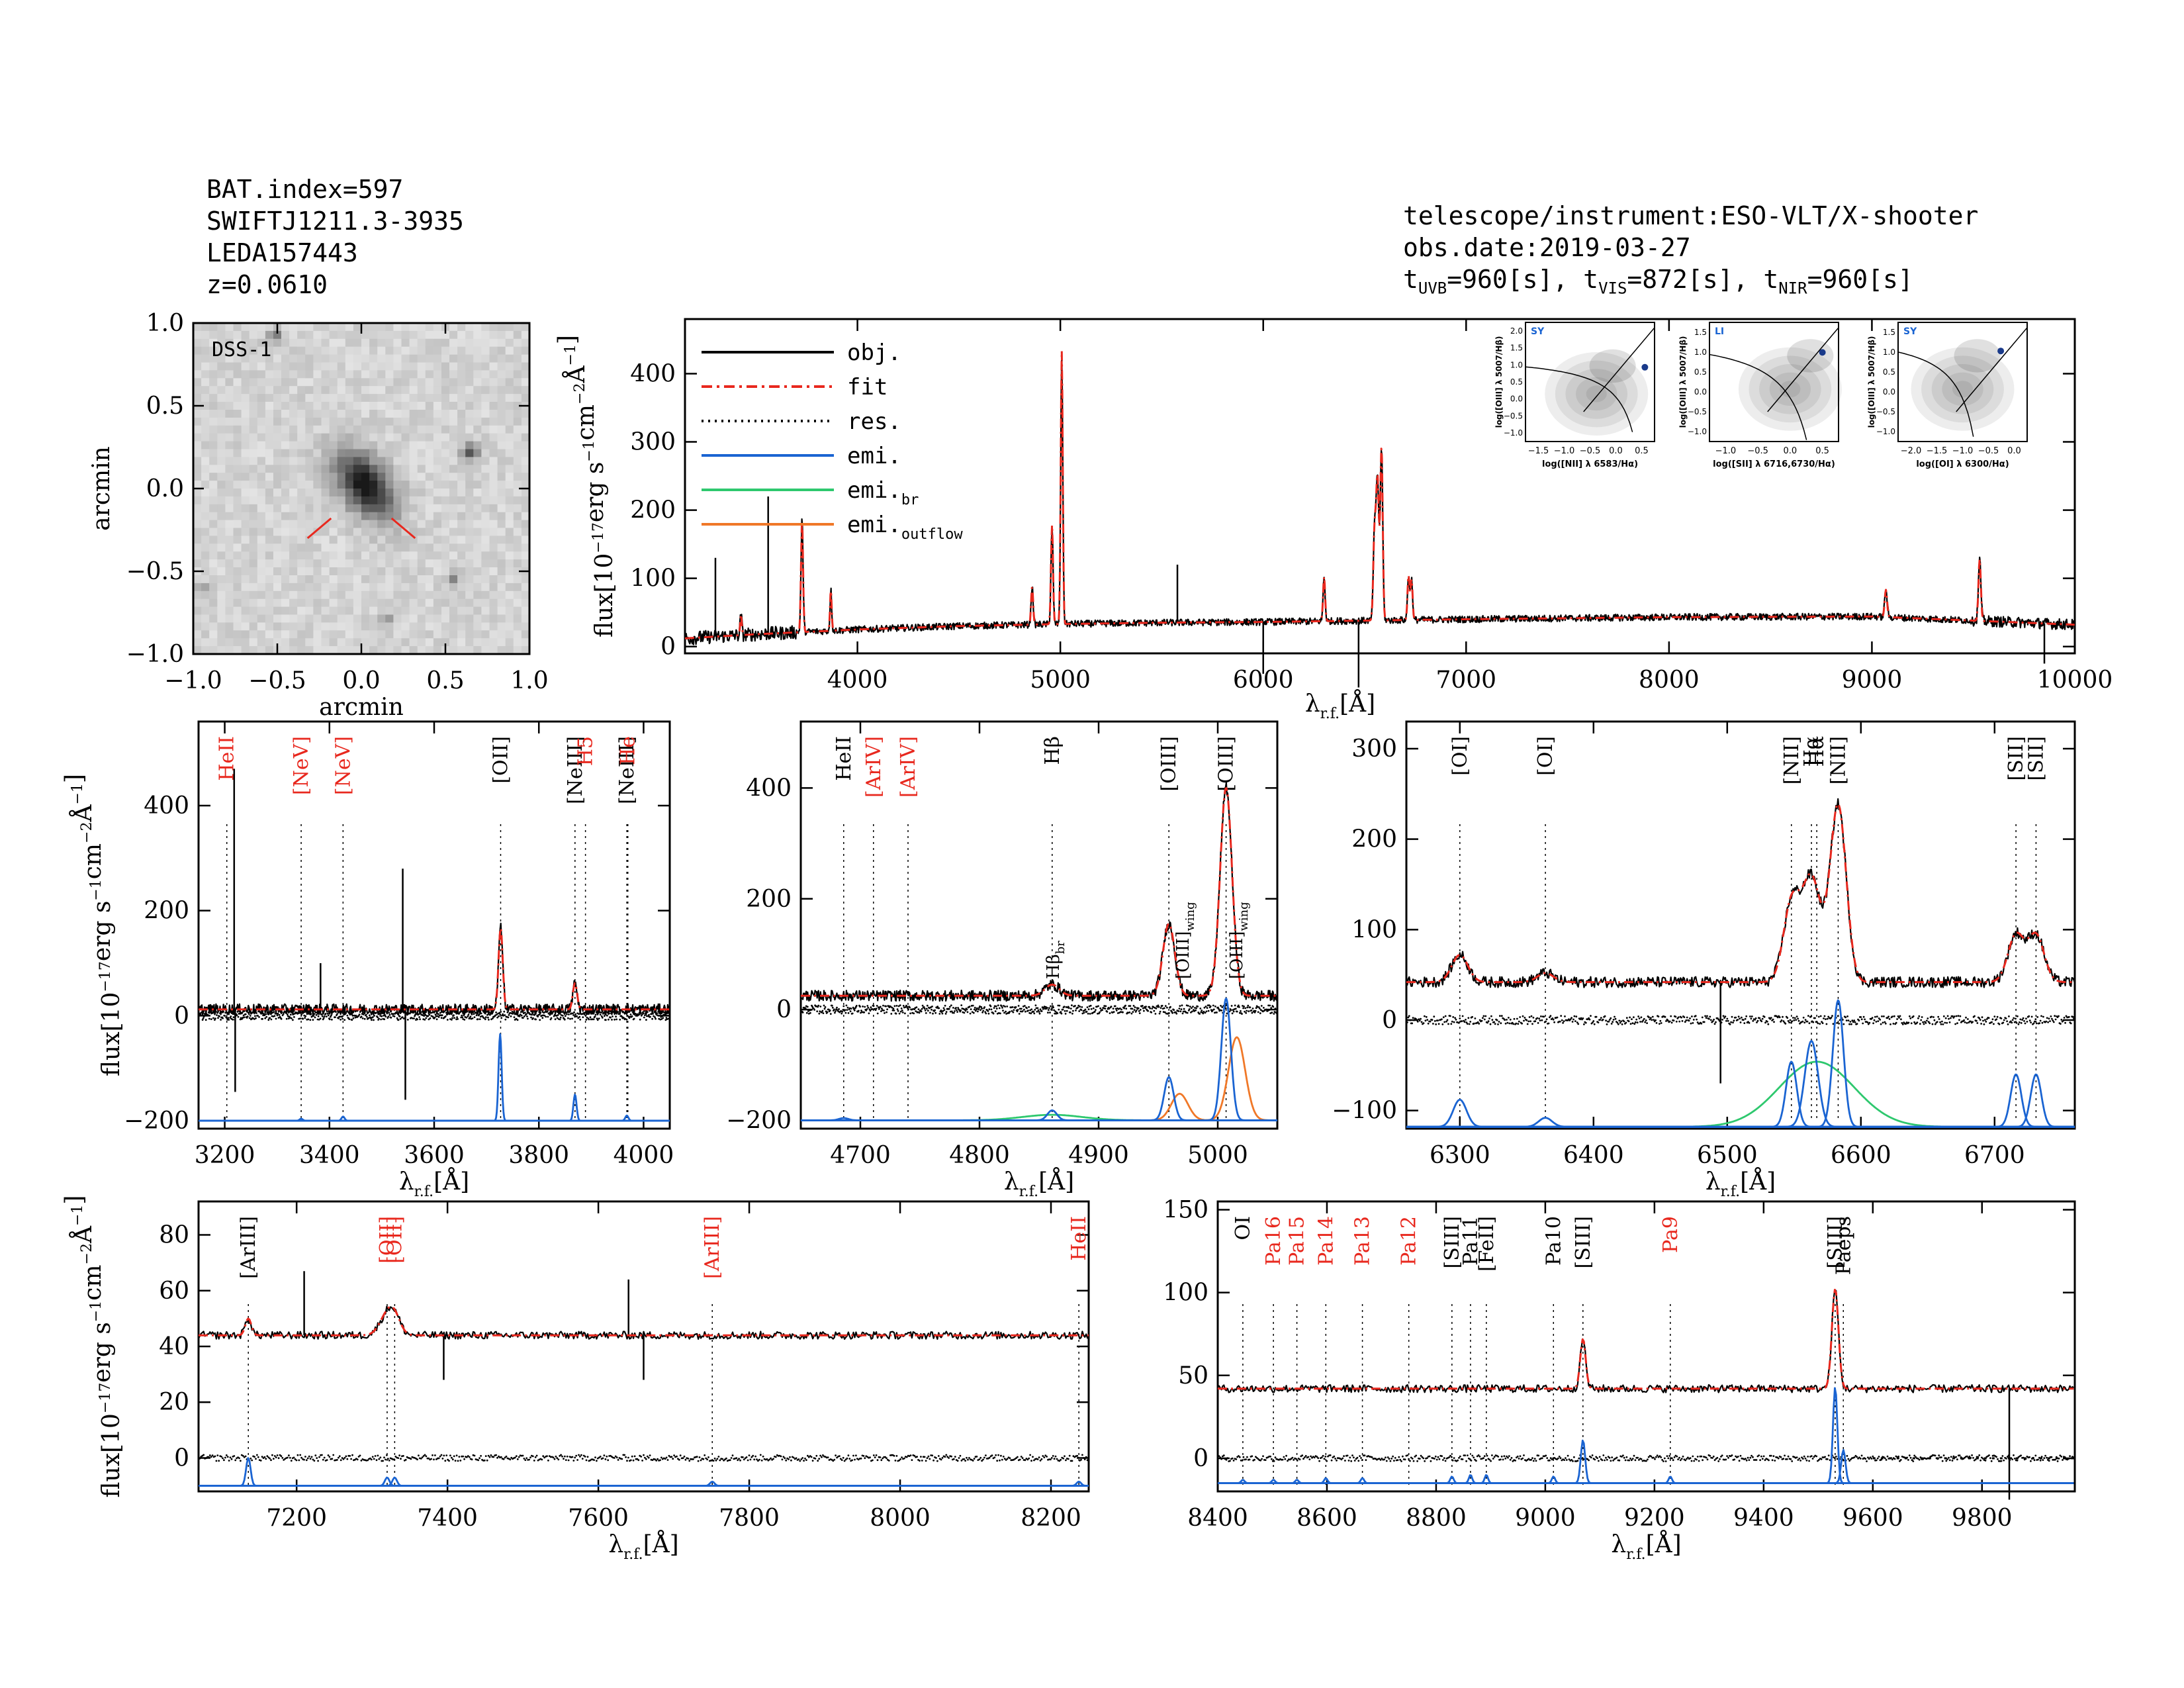  Describe the element at coordinates (874, 421) in the screenshot. I see `legend-label: res.` at that location.